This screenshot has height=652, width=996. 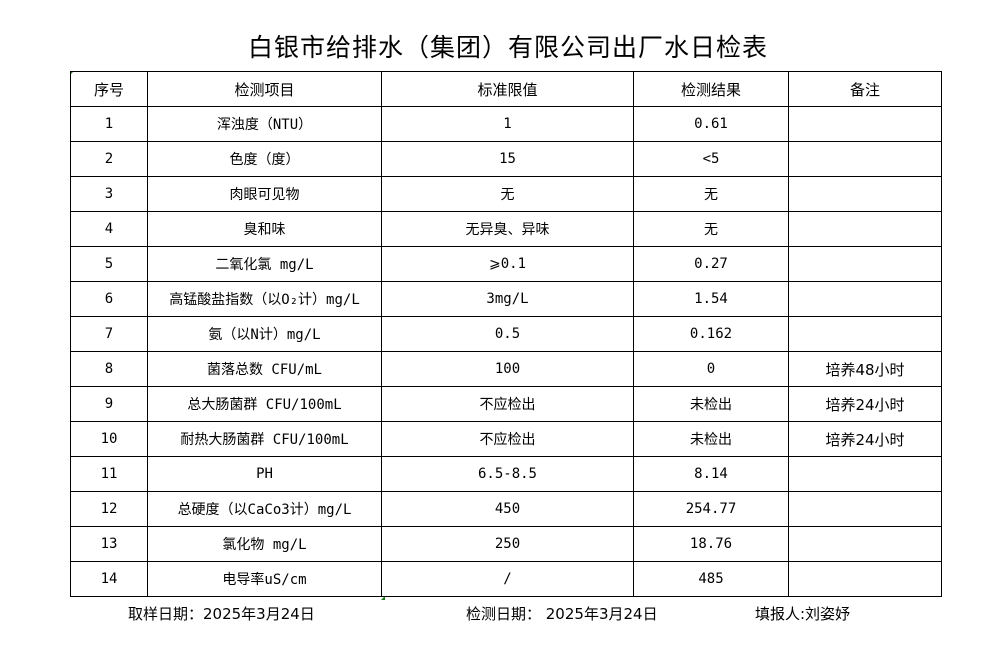 What do you see at coordinates (711, 544) in the screenshot?
I see `cell-result: 18.76` at bounding box center [711, 544].